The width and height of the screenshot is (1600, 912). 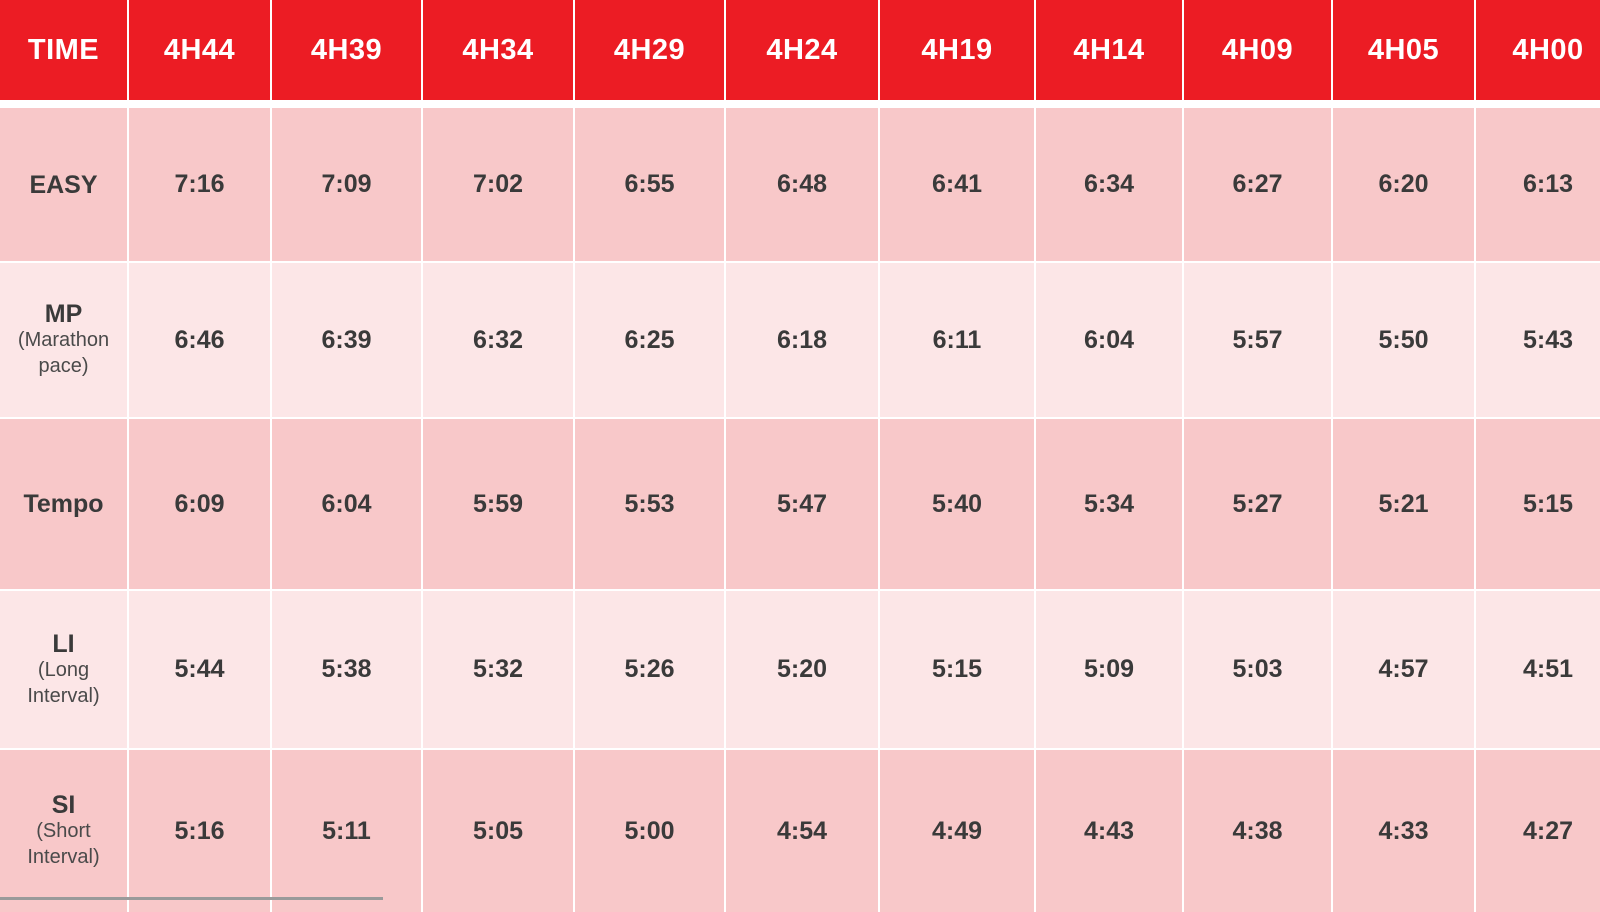 What do you see at coordinates (346, 50) in the screenshot?
I see `header-cell-4h39: 4H39` at bounding box center [346, 50].